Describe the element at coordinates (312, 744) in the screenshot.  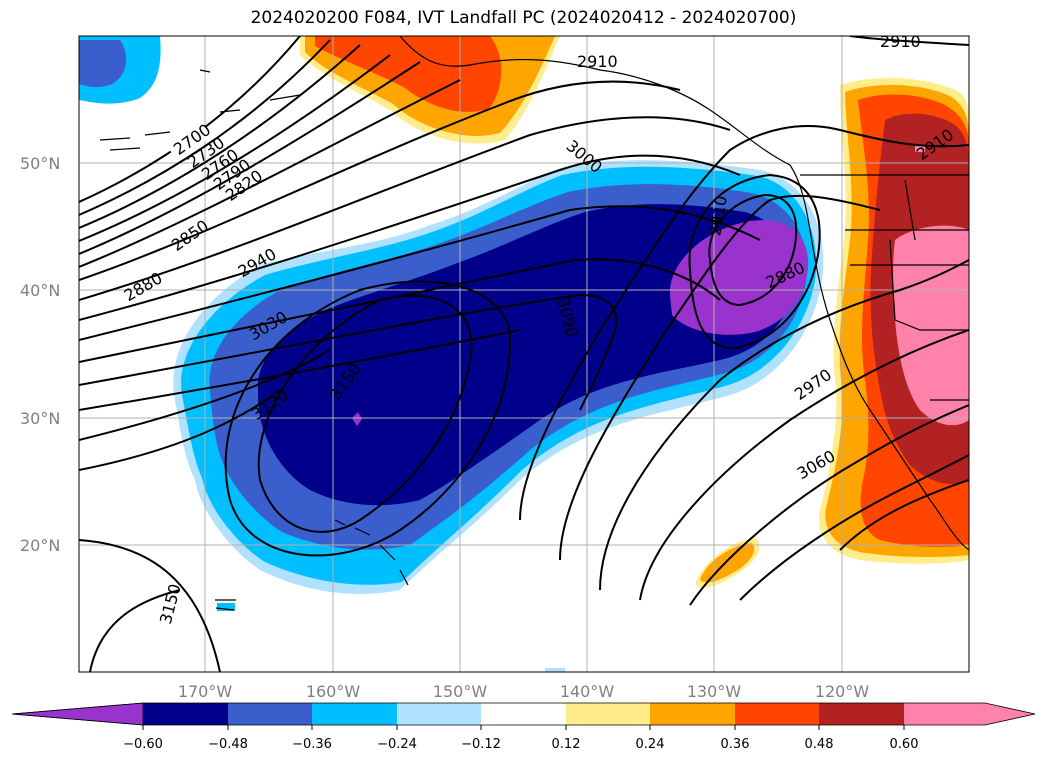
I see `colorbar-tick-label: −0.36` at that location.